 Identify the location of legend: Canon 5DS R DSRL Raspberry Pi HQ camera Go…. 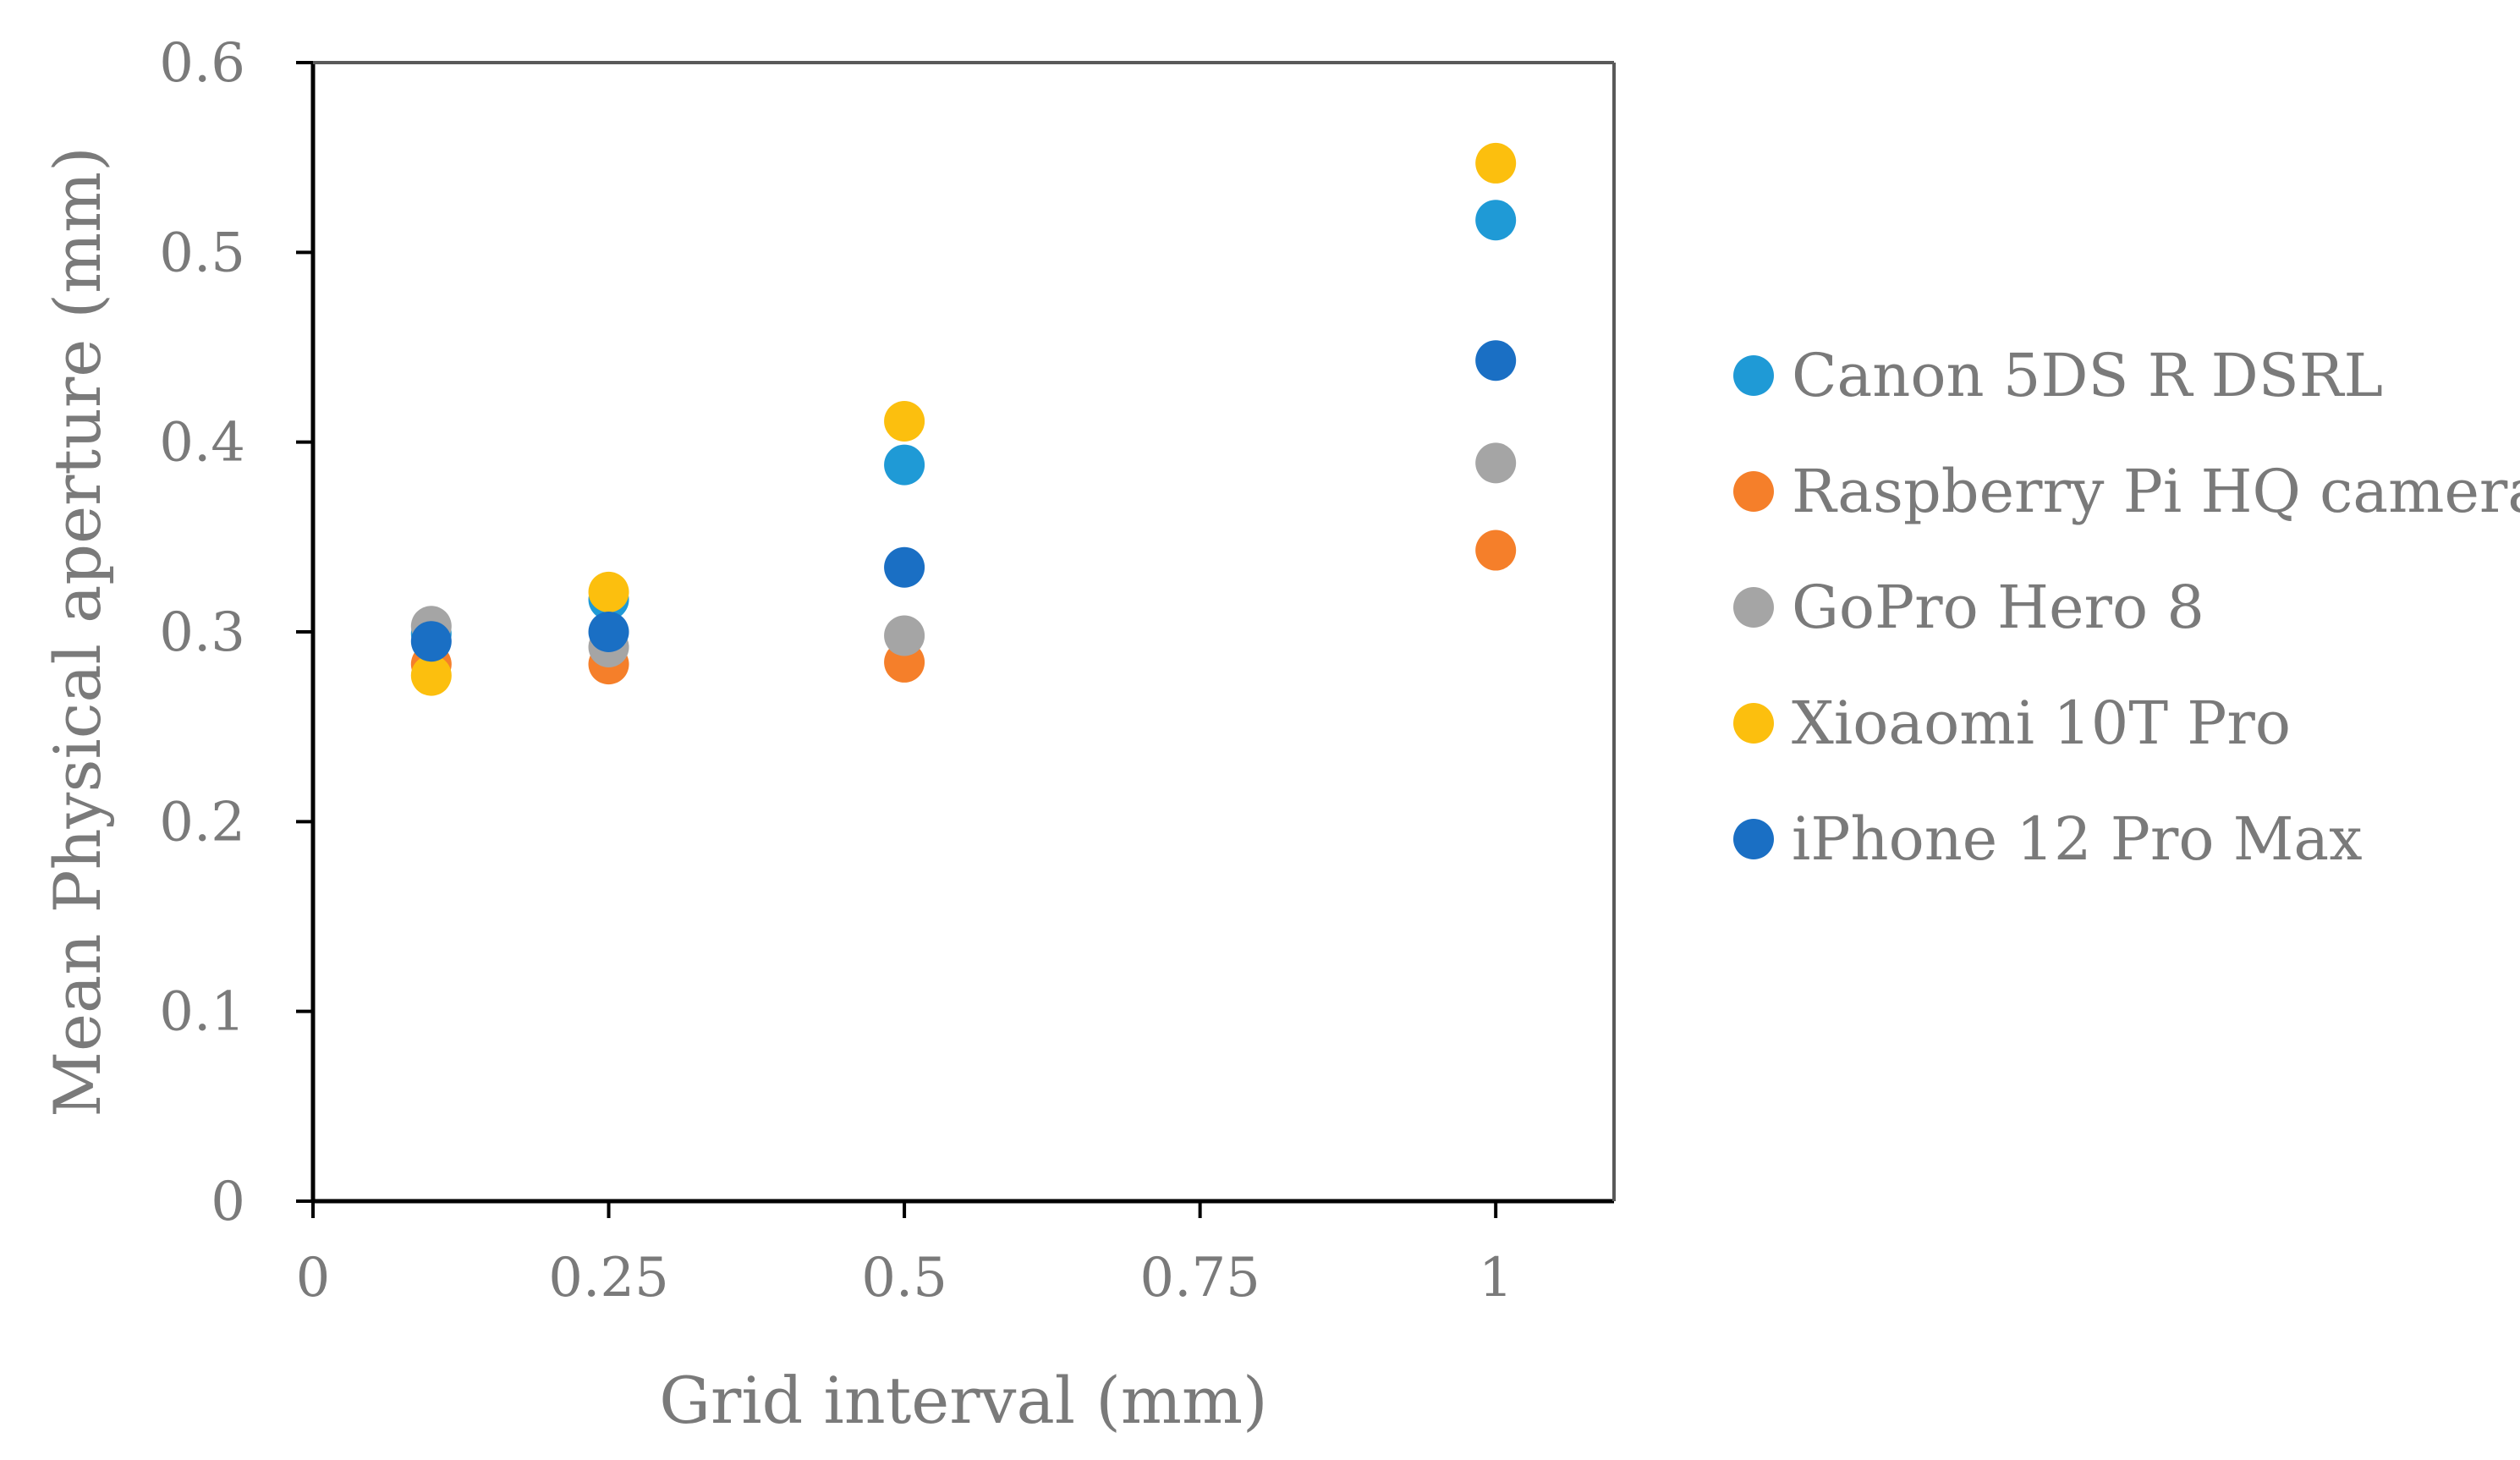
(2126, 607).